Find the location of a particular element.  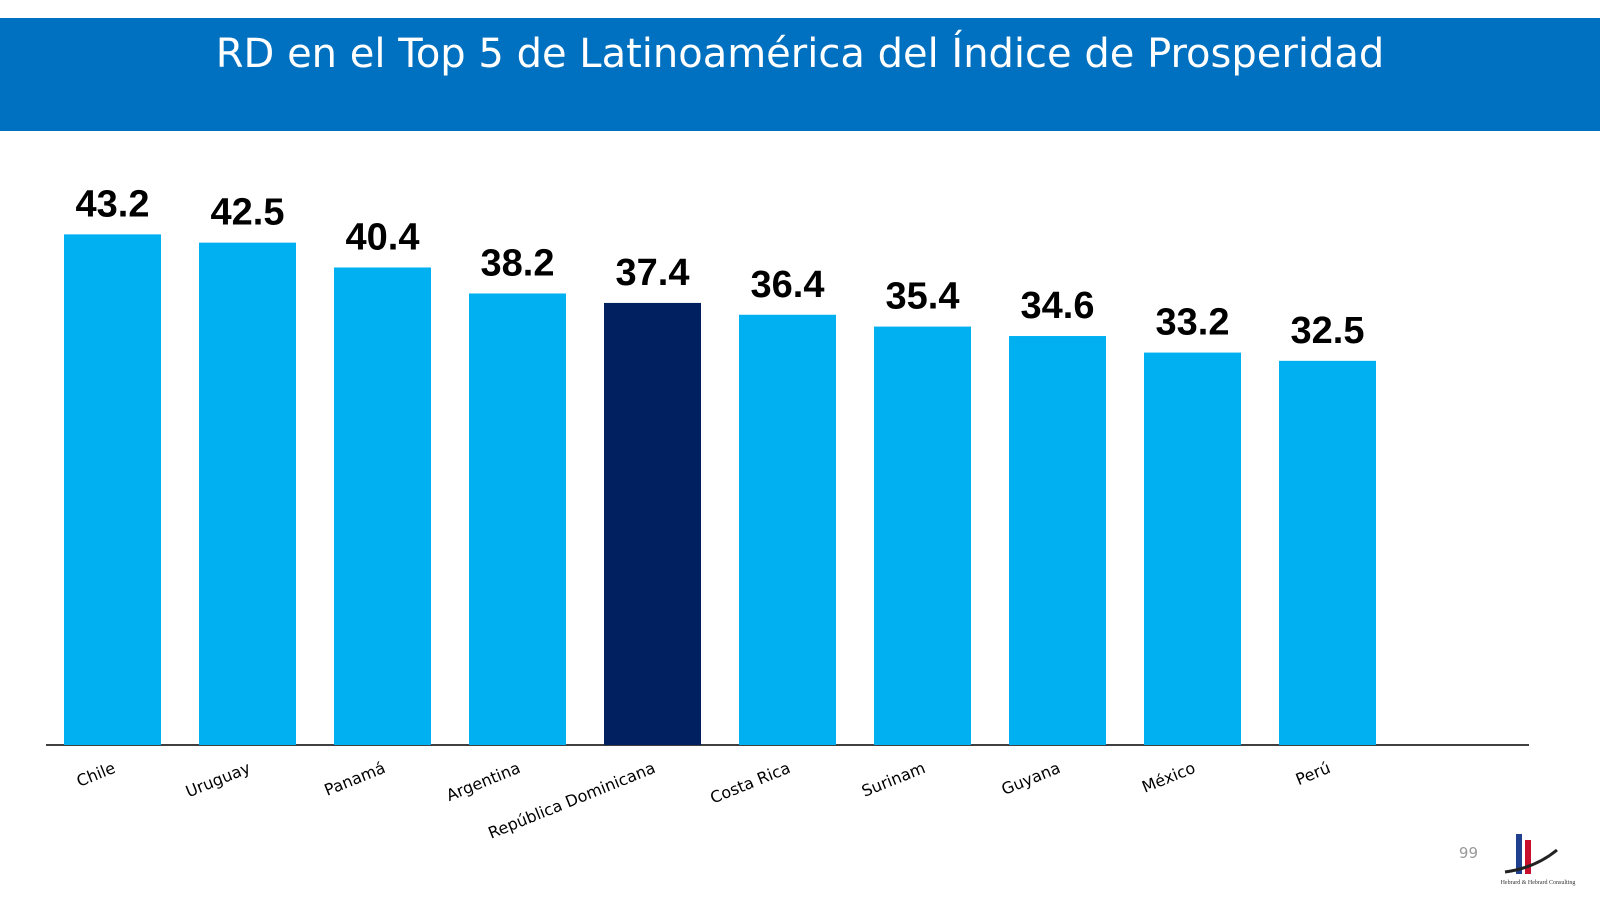

value-label: 43.2 is located at coordinates (113, 204).